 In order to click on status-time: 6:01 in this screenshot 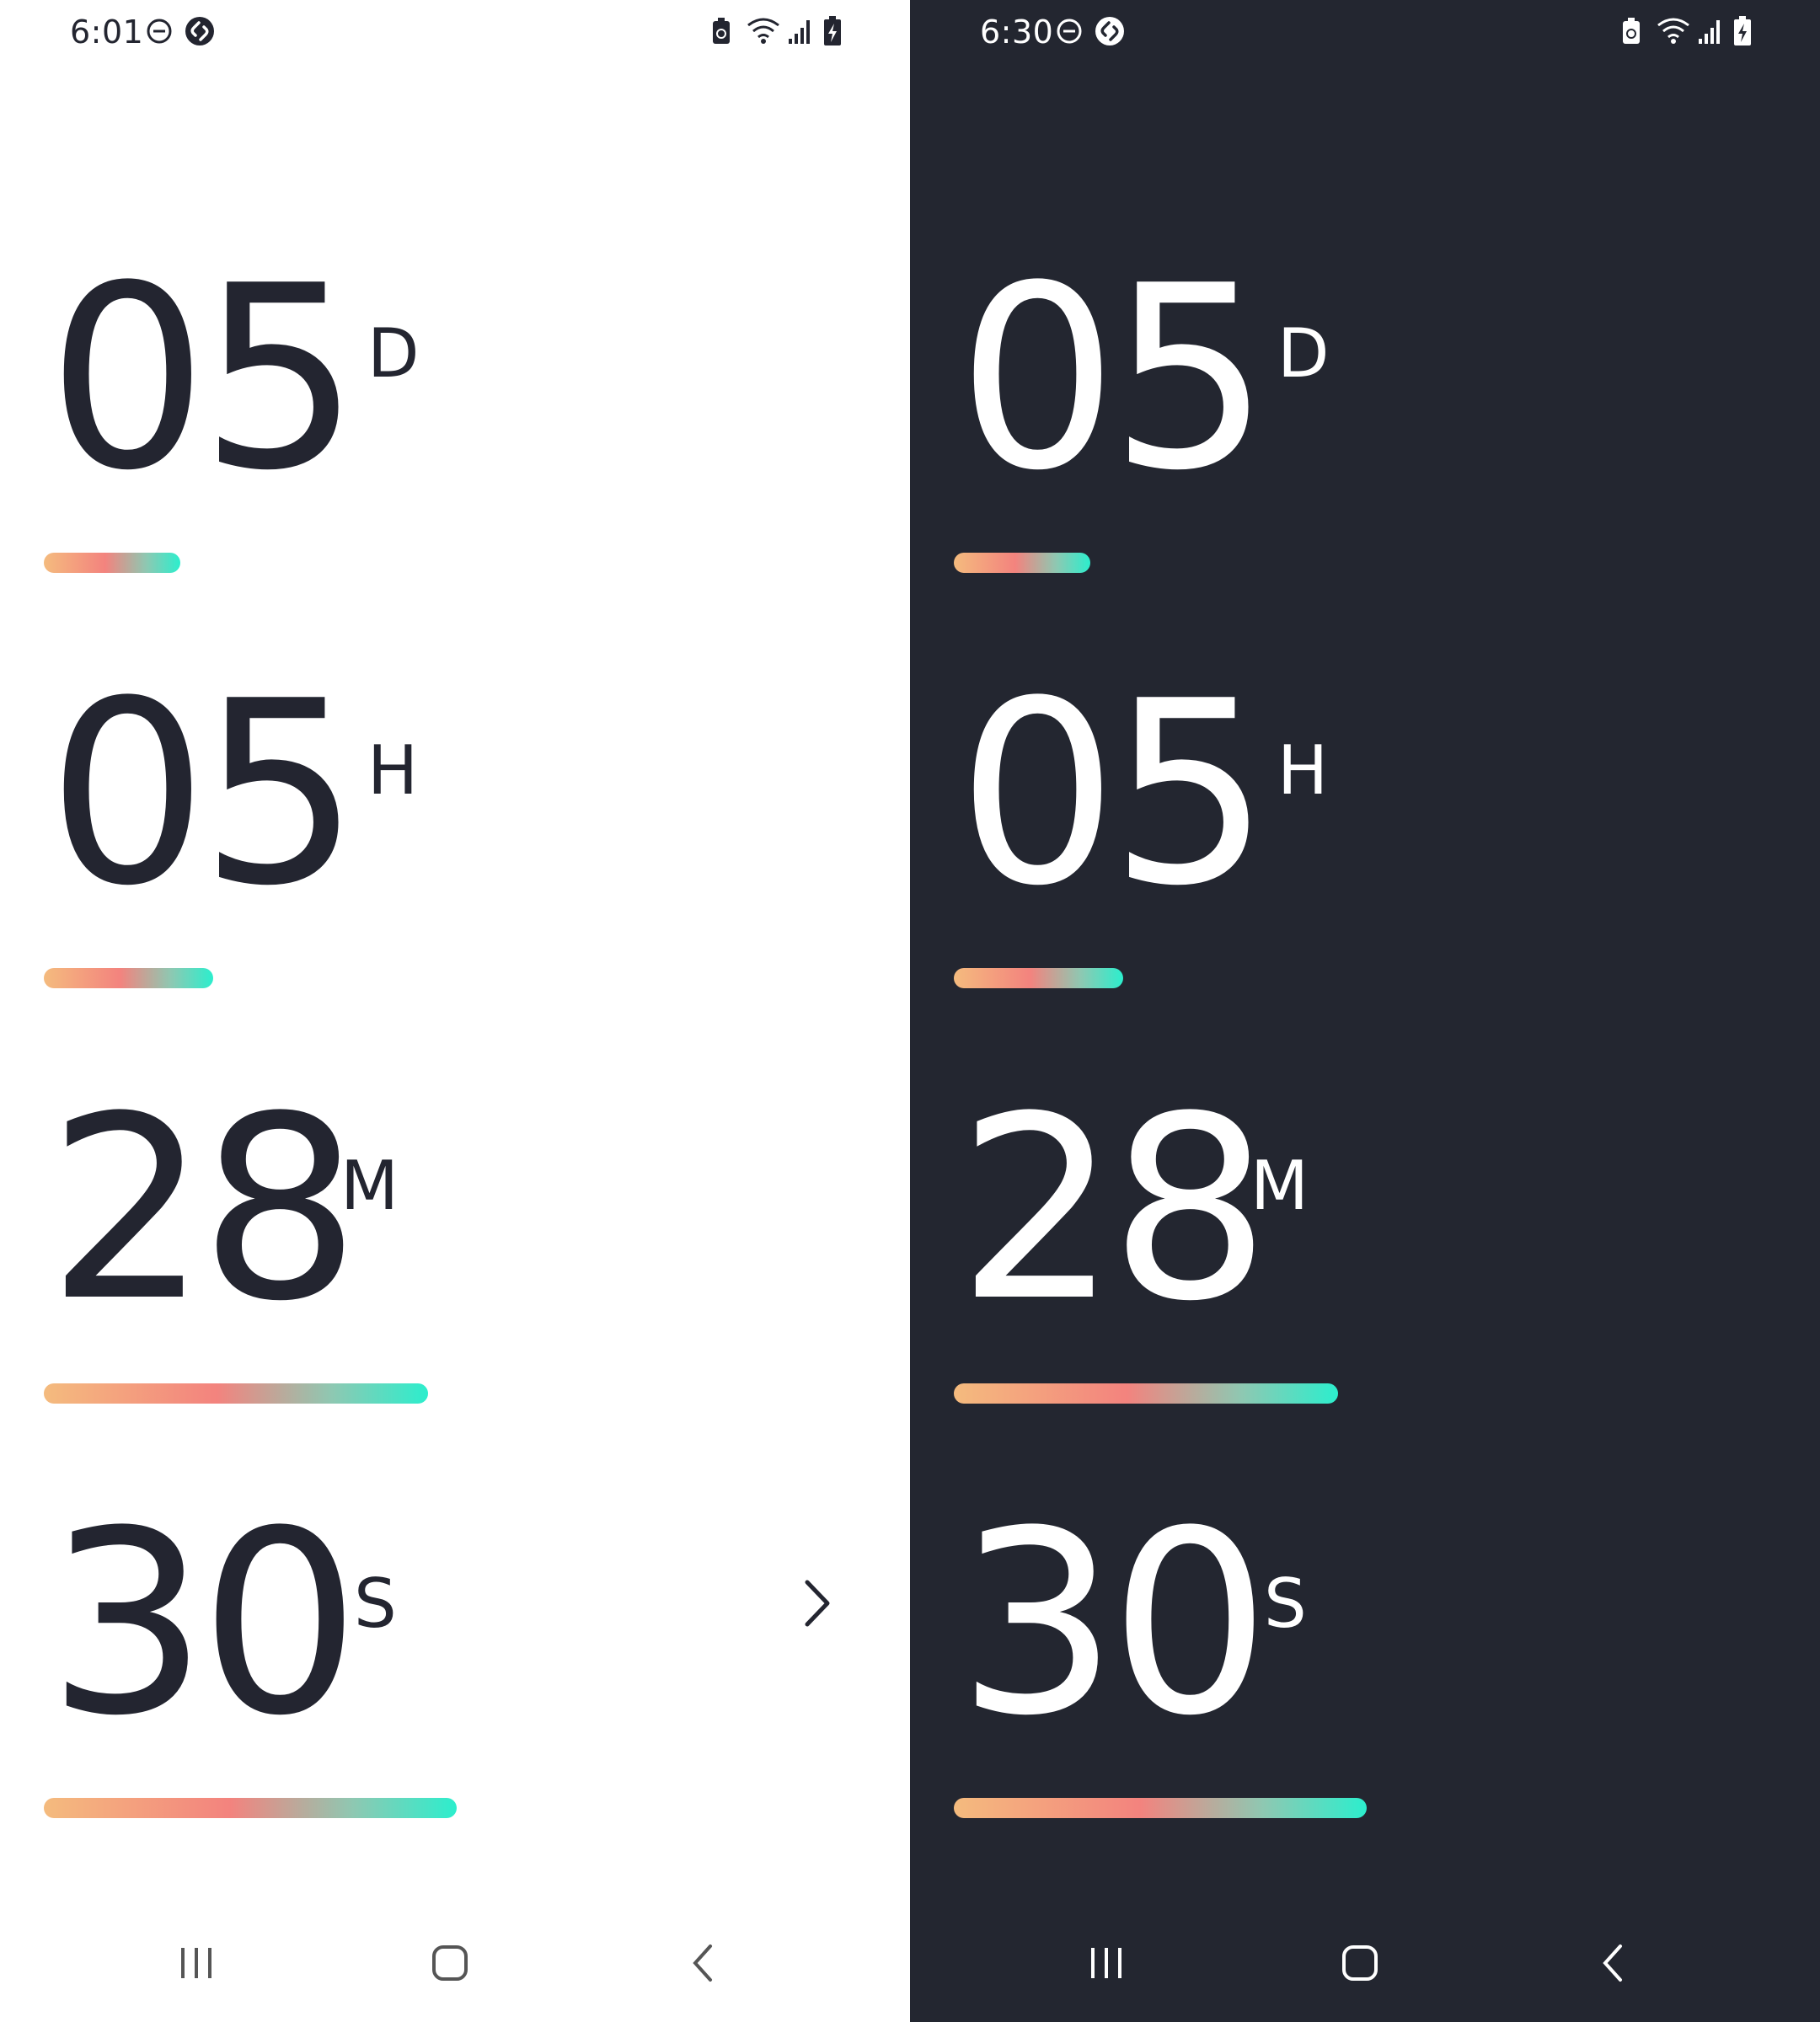, I will do `click(107, 32)`.